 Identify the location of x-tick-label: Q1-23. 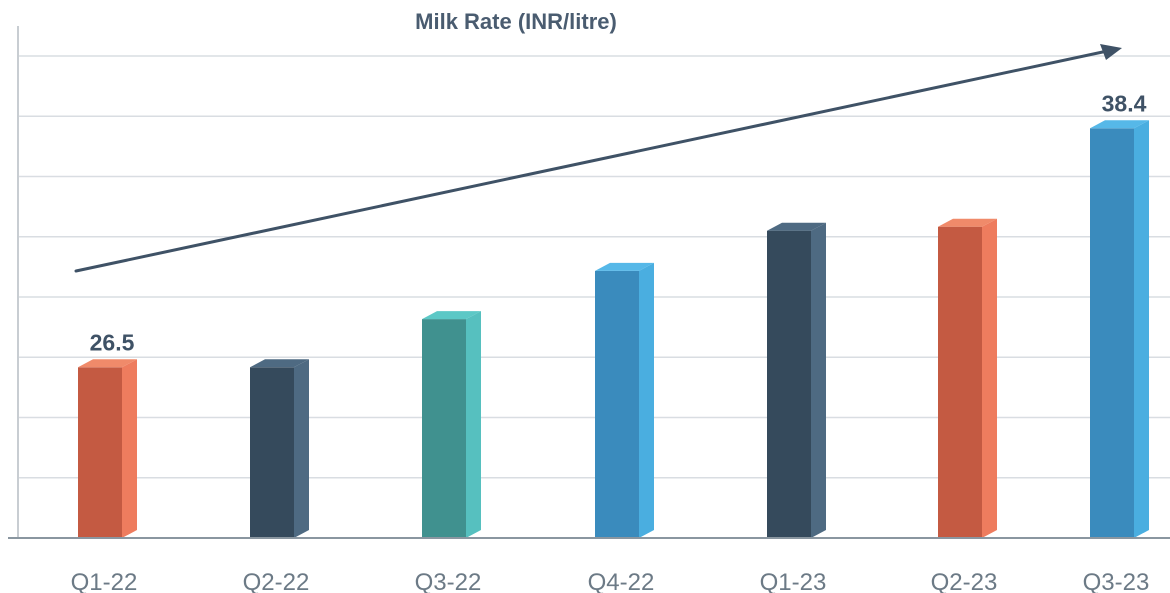
(793, 581).